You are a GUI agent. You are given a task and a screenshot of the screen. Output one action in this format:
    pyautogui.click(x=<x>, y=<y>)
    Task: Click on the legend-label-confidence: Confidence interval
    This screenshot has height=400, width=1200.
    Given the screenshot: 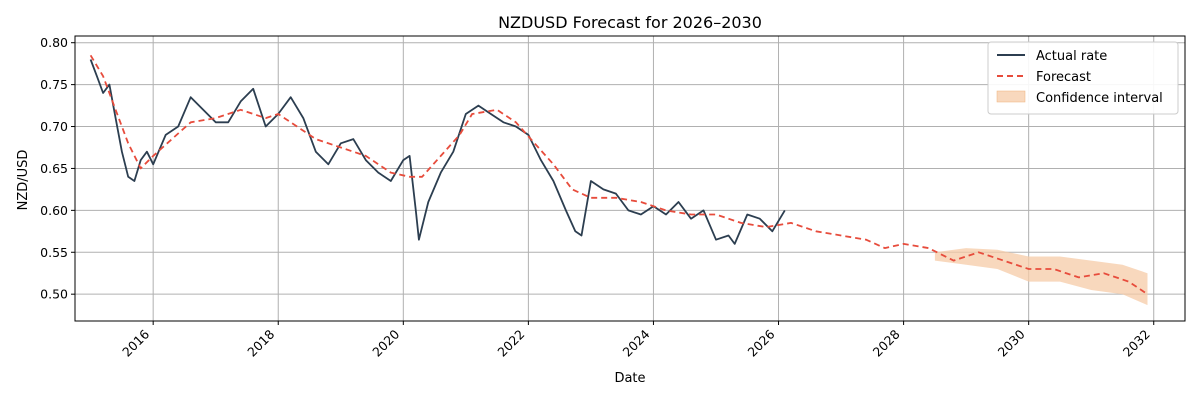 What is the action you would take?
    pyautogui.click(x=1099, y=98)
    